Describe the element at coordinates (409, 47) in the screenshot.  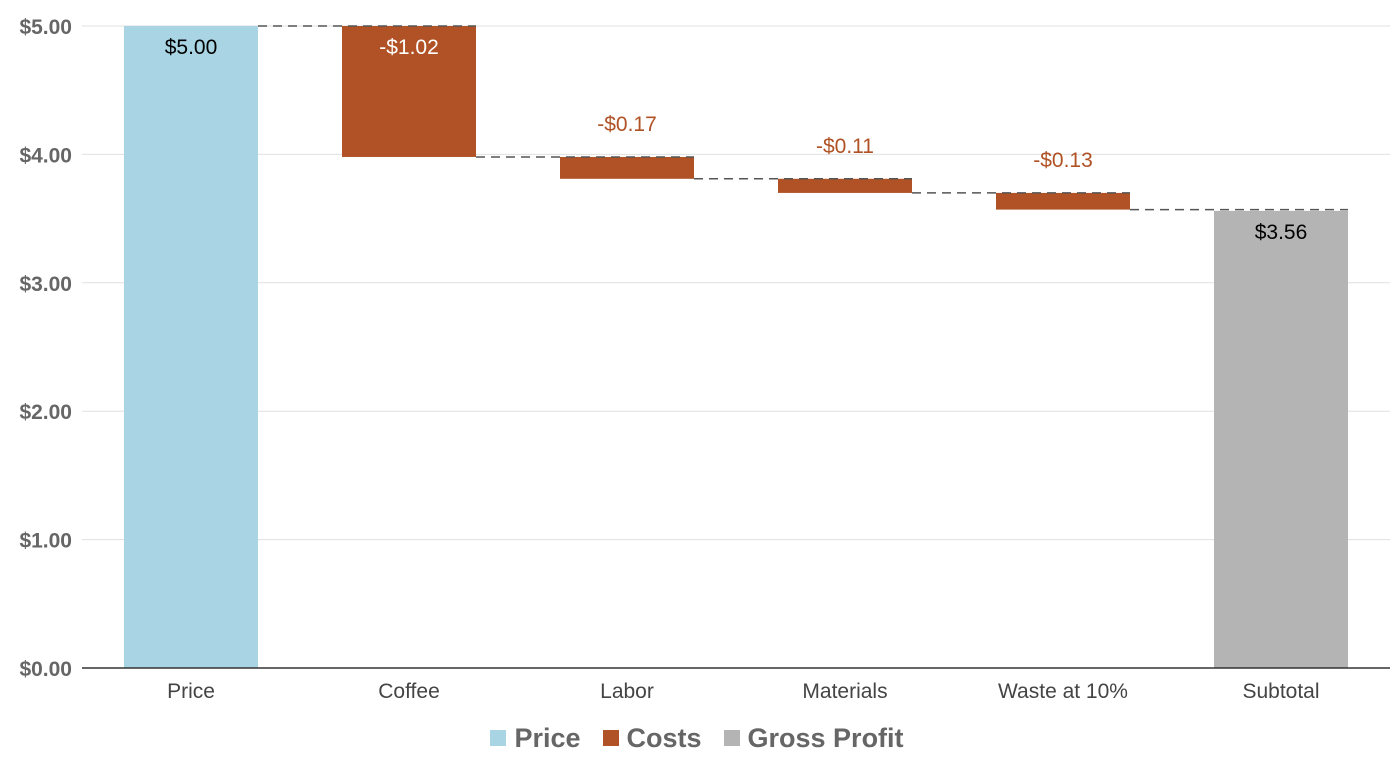
I see `data-label: -$1.02` at that location.